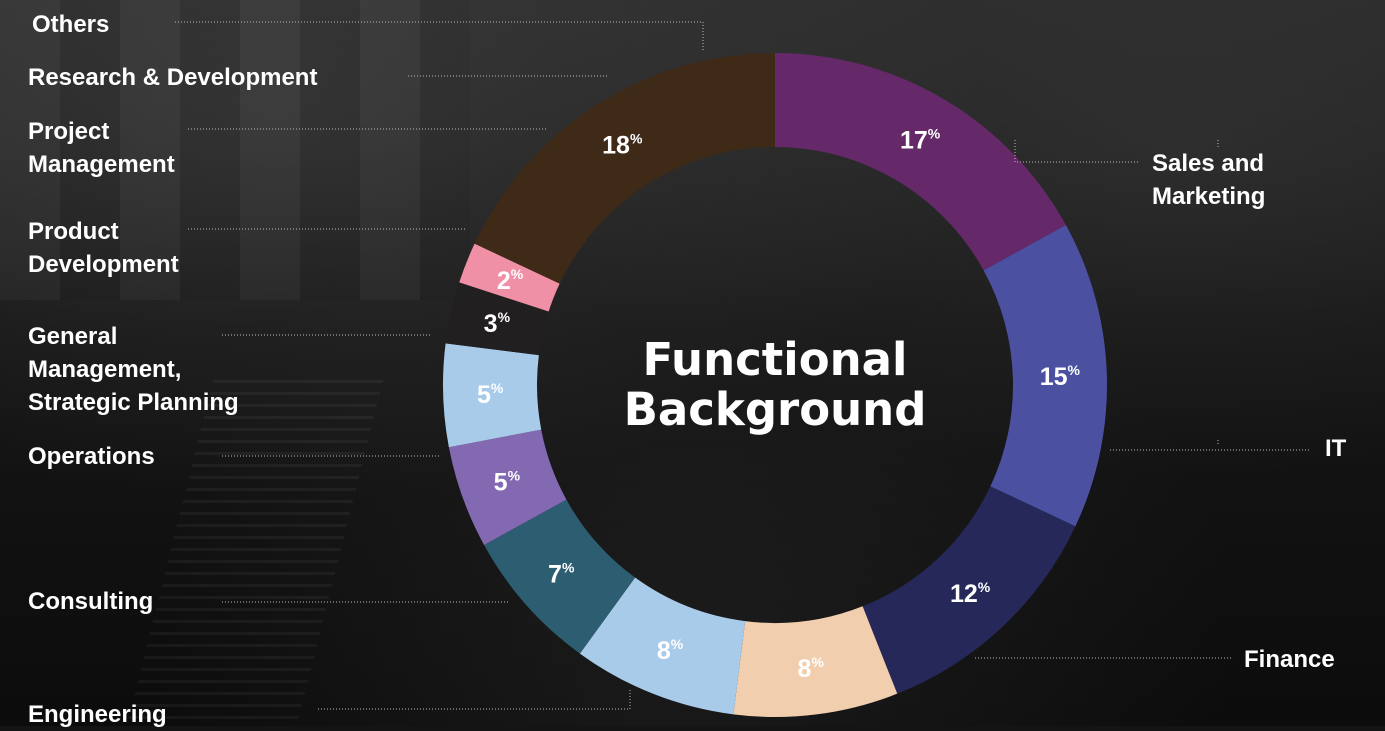 The width and height of the screenshot is (1385, 731). I want to click on slice-value-label: 2%, so click(510, 280).